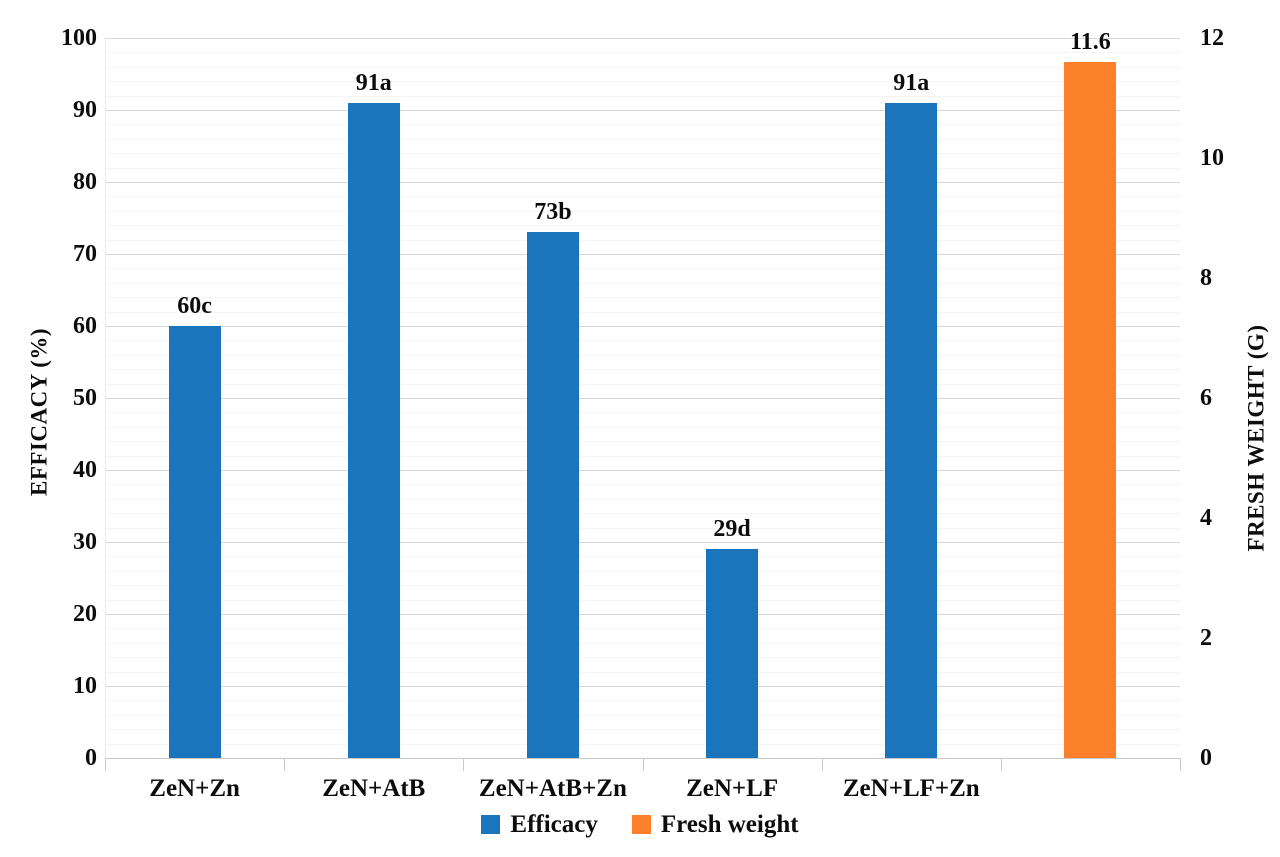 Image resolution: width=1280 pixels, height=857 pixels. I want to click on left-axis-tick-label: 50, so click(85, 398).